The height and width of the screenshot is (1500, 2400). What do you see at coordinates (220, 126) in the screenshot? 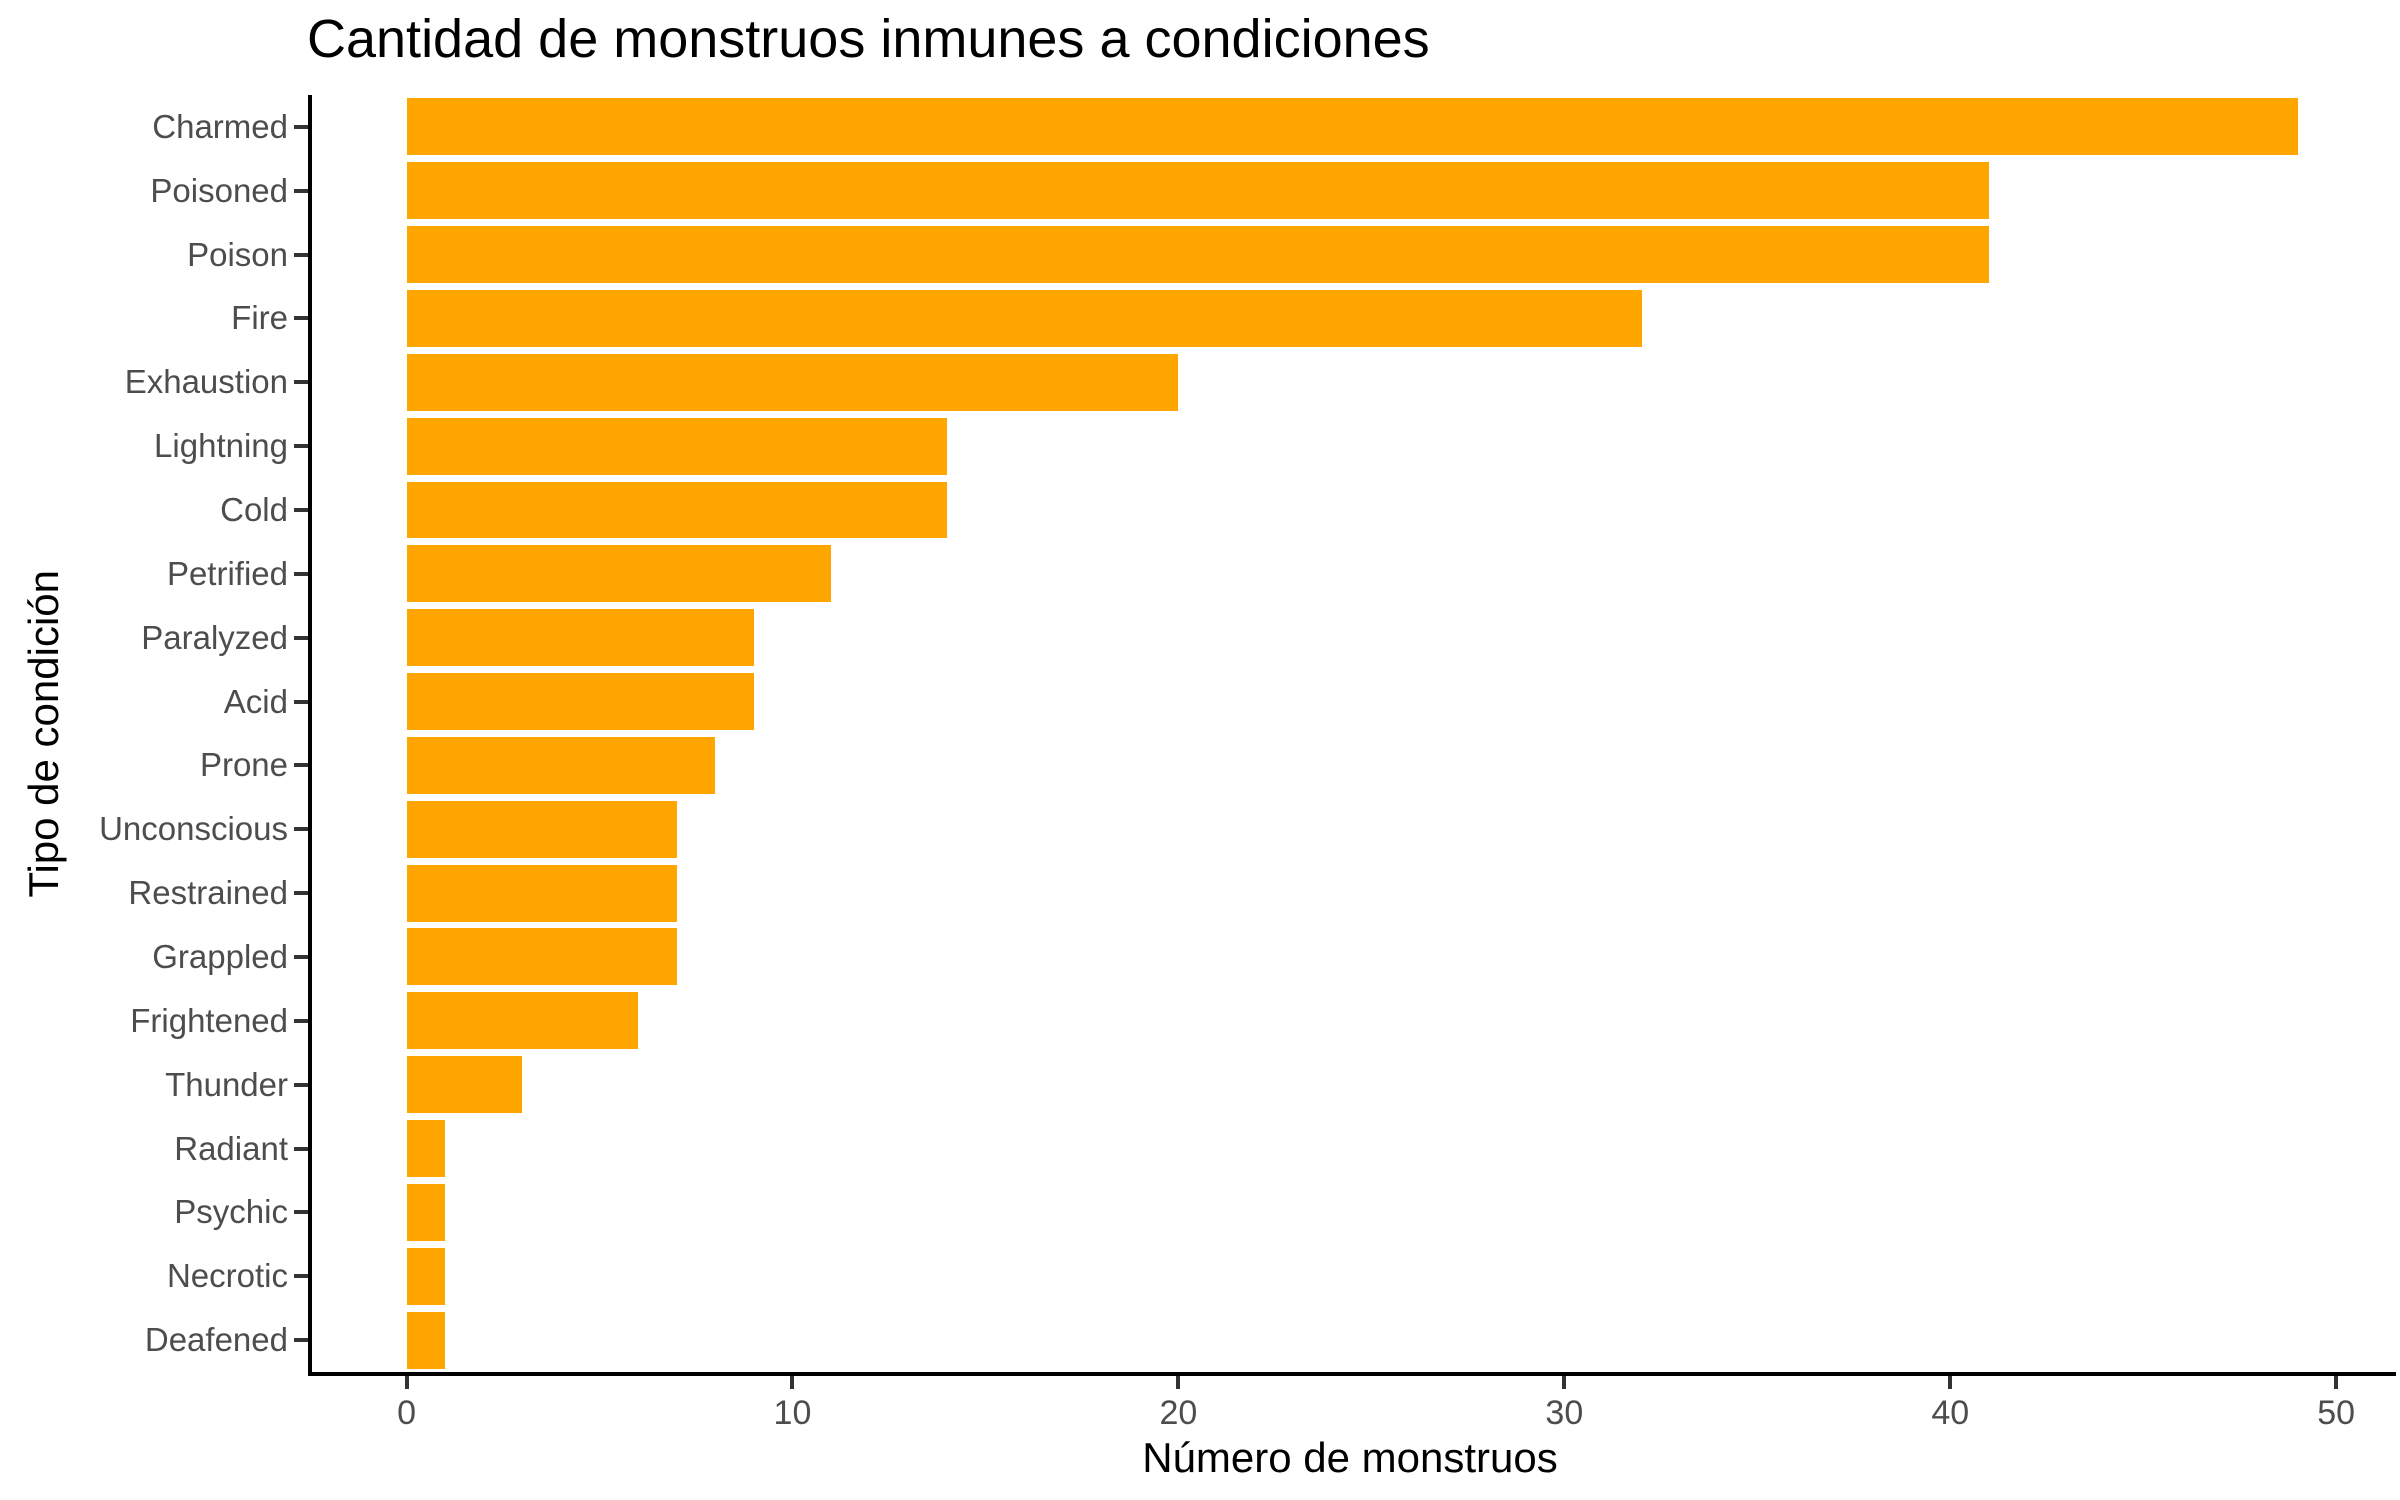
I see `y-tick-label: Charmed` at bounding box center [220, 126].